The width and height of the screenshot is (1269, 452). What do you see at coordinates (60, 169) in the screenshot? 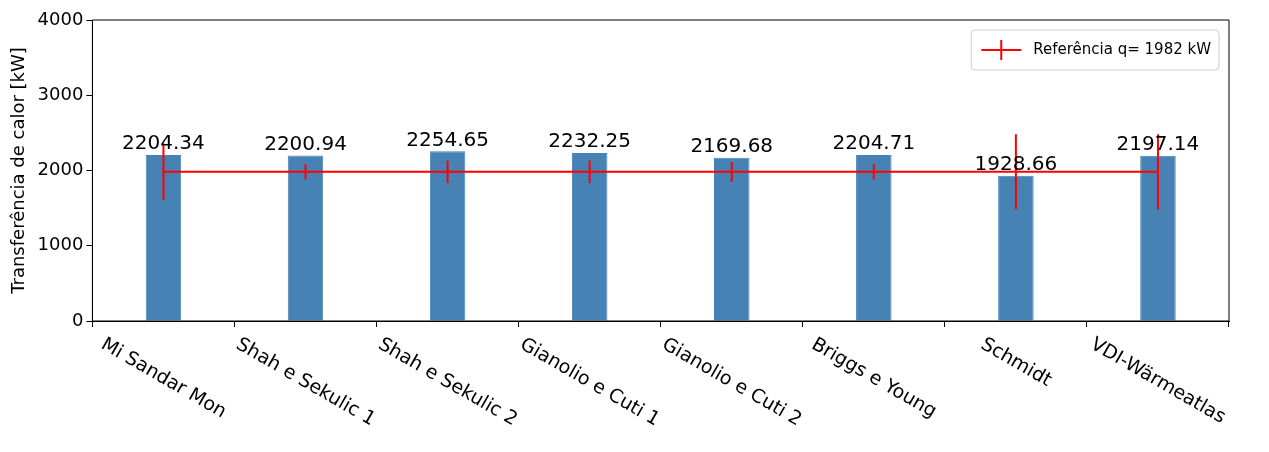
I see `y-tick-label: 2000` at bounding box center [60, 169].